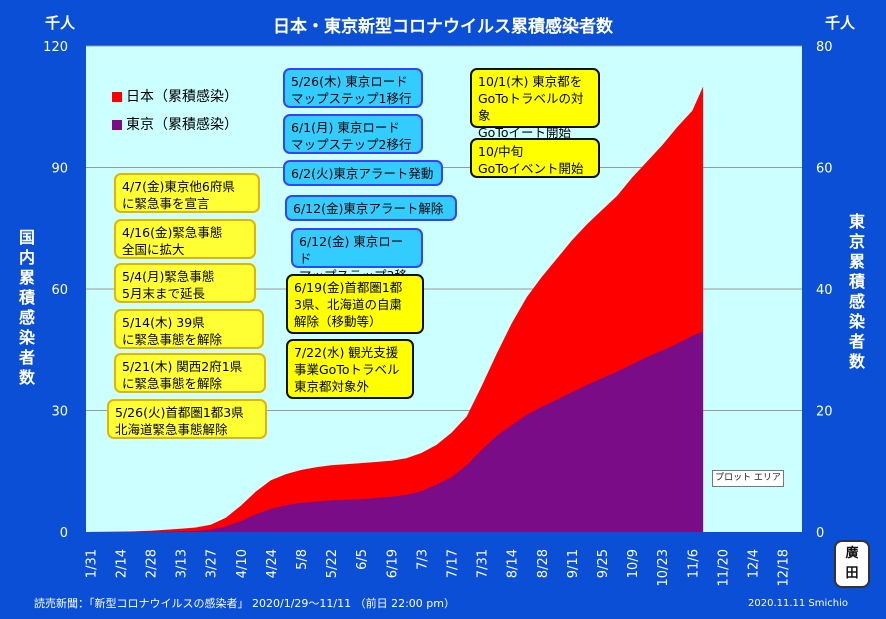 The height and width of the screenshot is (619, 886). What do you see at coordinates (187, 419) in the screenshot?
I see `annotation-5-26-emergency: 5/26(火)首都圏1都3県 北海道緊急事態解除` at bounding box center [187, 419].